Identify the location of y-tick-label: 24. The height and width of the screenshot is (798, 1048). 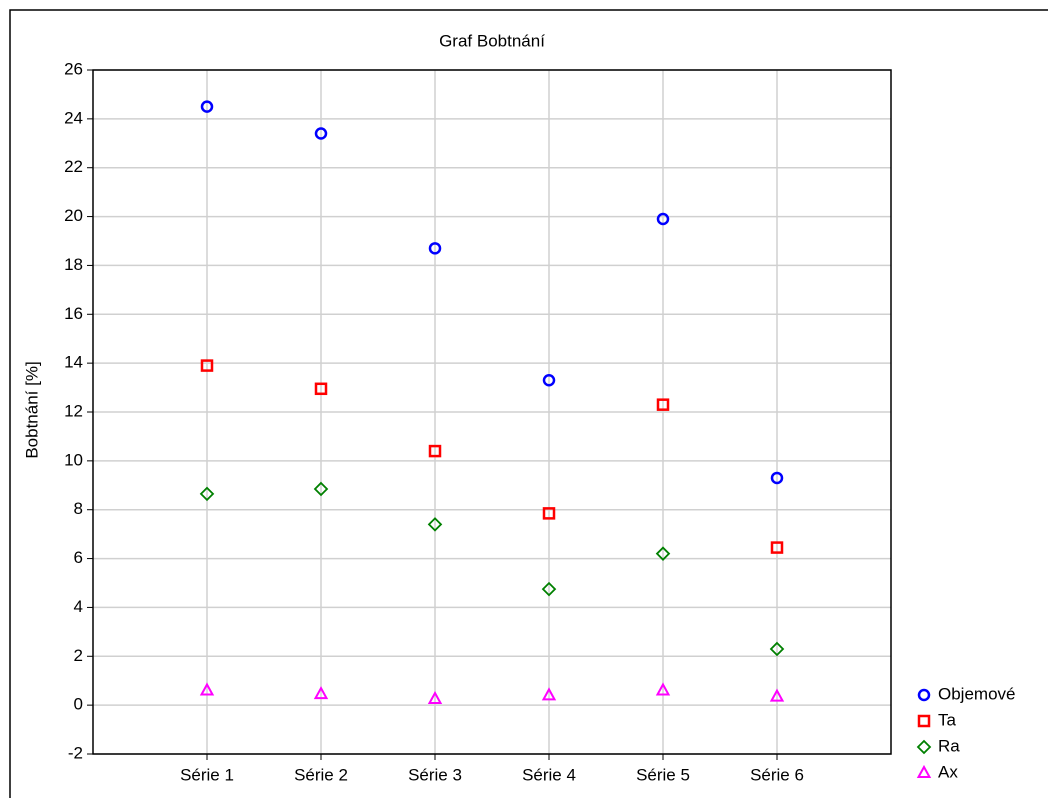
(73, 117).